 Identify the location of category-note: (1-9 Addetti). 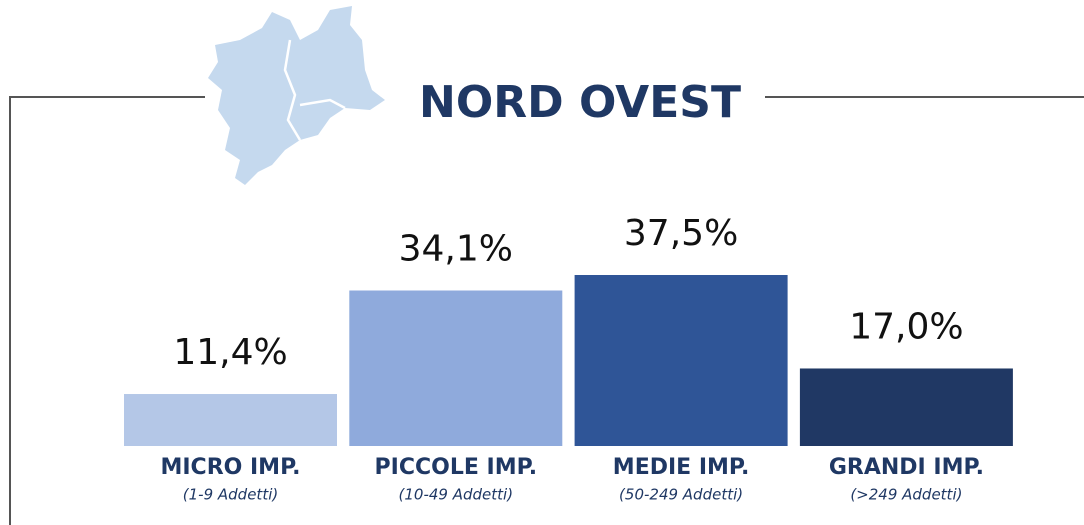
(230, 495).